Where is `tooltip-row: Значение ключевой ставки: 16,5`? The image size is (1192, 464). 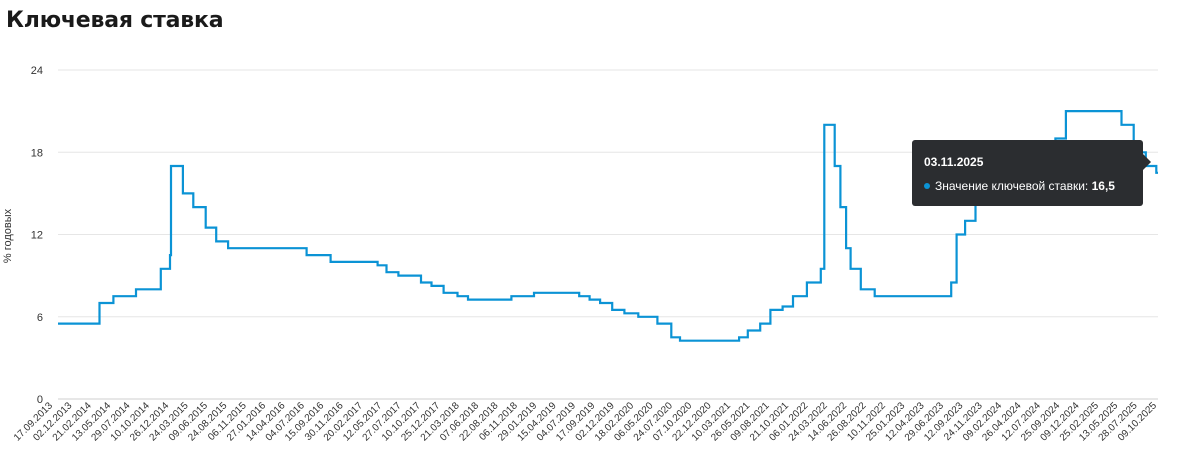 tooltip-row: Значение ключевой ставки: 16,5 is located at coordinates (1027, 186).